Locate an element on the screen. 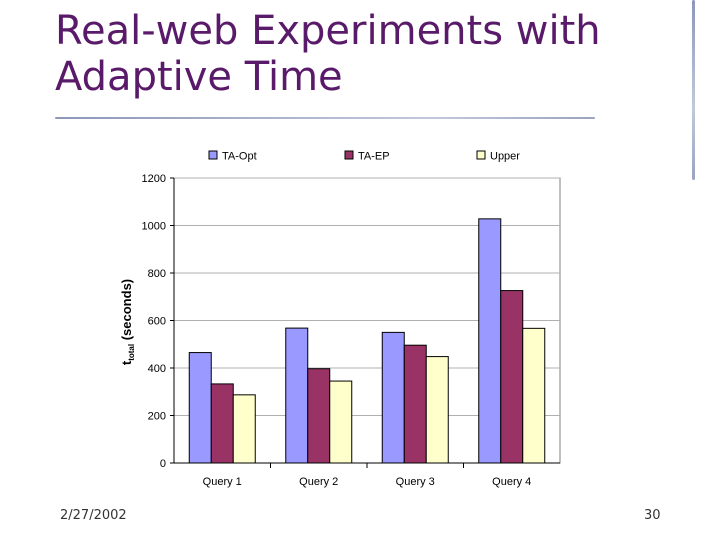 The image size is (720, 540). title-line-2: Adaptive Time is located at coordinates (199, 77).